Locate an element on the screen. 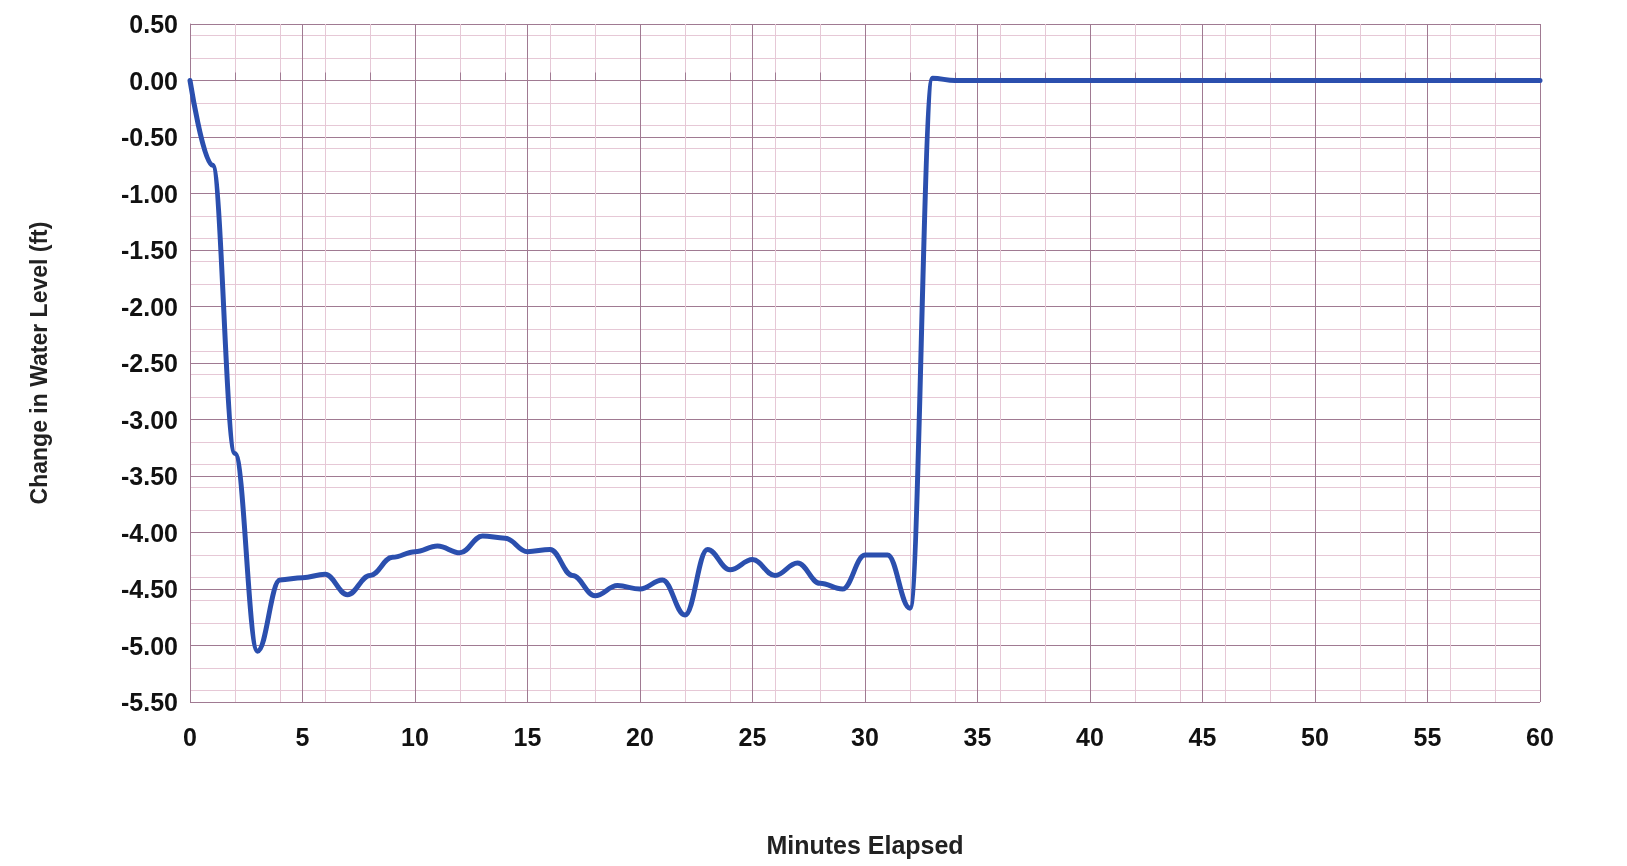  x-tick-label: 40 is located at coordinates (1090, 736).